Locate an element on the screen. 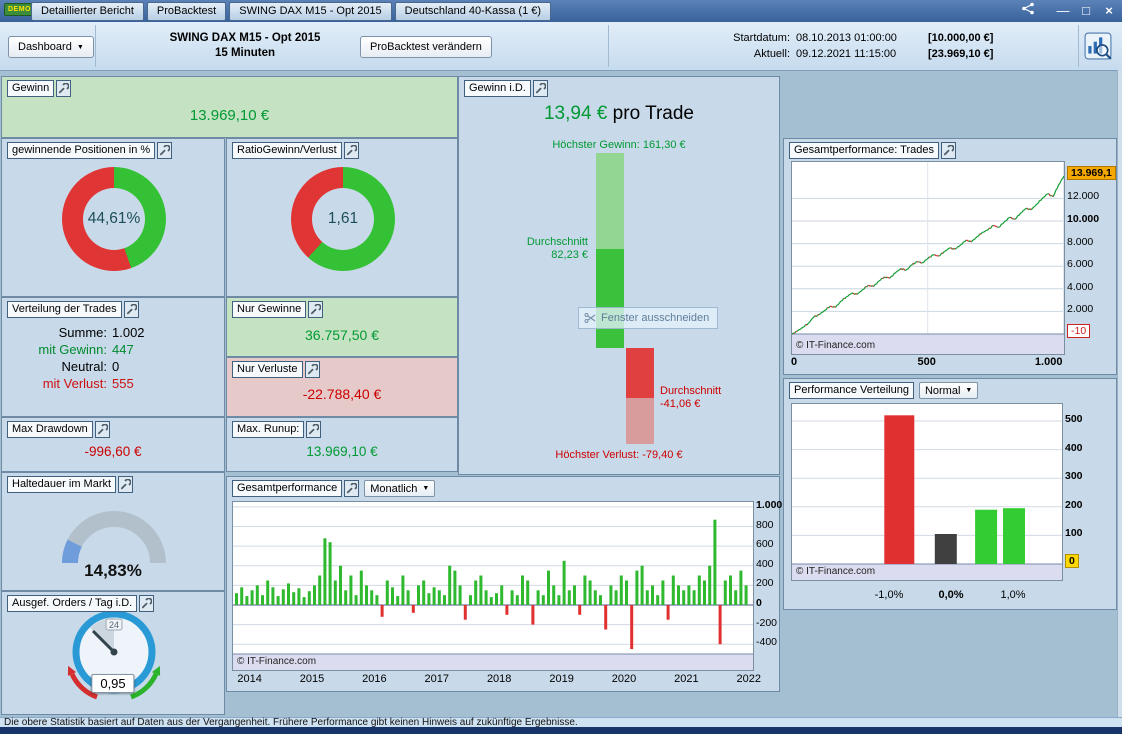  waterfall-loss-lower is located at coordinates (640, 421).